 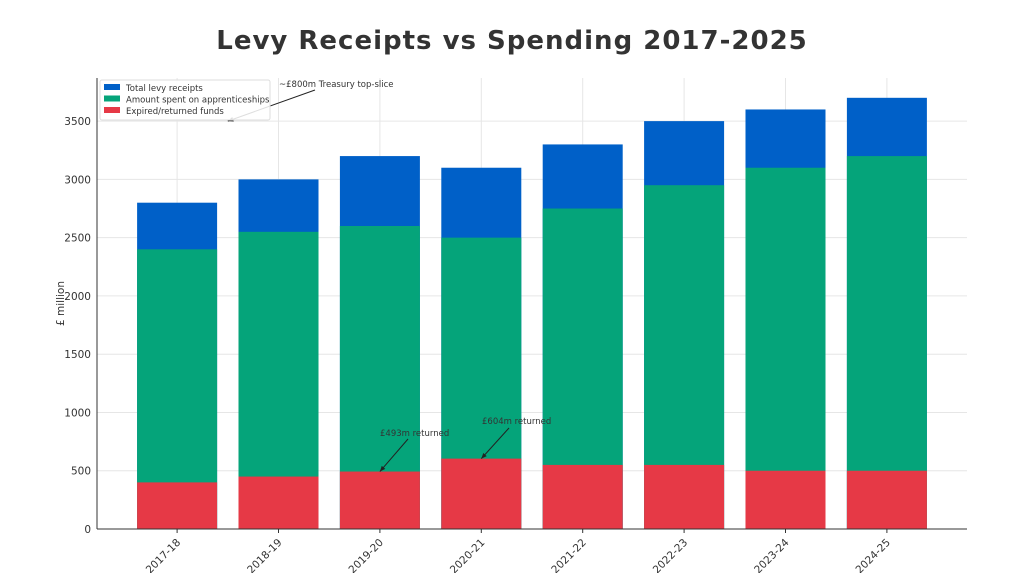 What do you see at coordinates (77, 239) in the screenshot?
I see `y-tick-label: 2500` at bounding box center [77, 239].